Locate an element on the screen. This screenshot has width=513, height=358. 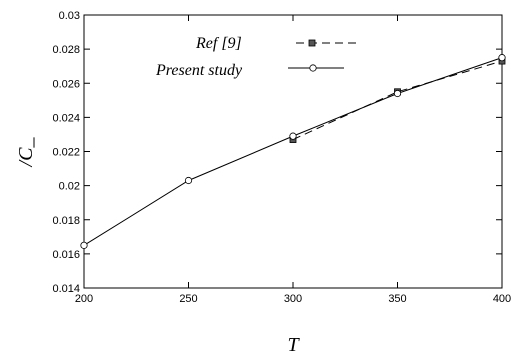
legend-present-label: Present study is located at coordinates (199, 70).